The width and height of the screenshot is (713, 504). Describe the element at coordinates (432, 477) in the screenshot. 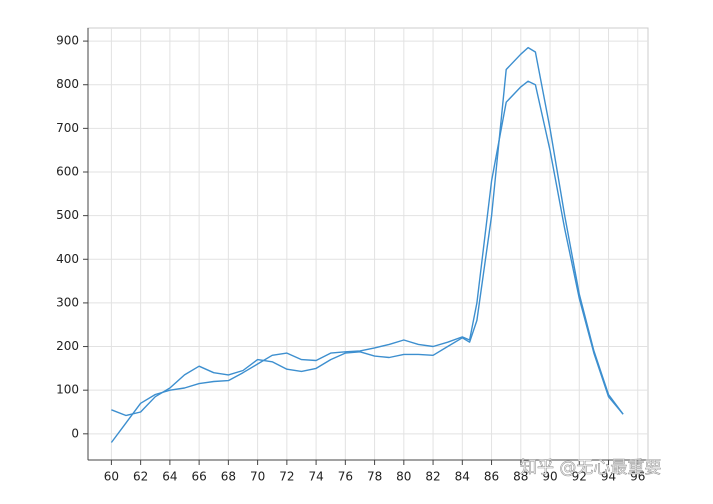

I see `x-tick-label: 82` at that location.